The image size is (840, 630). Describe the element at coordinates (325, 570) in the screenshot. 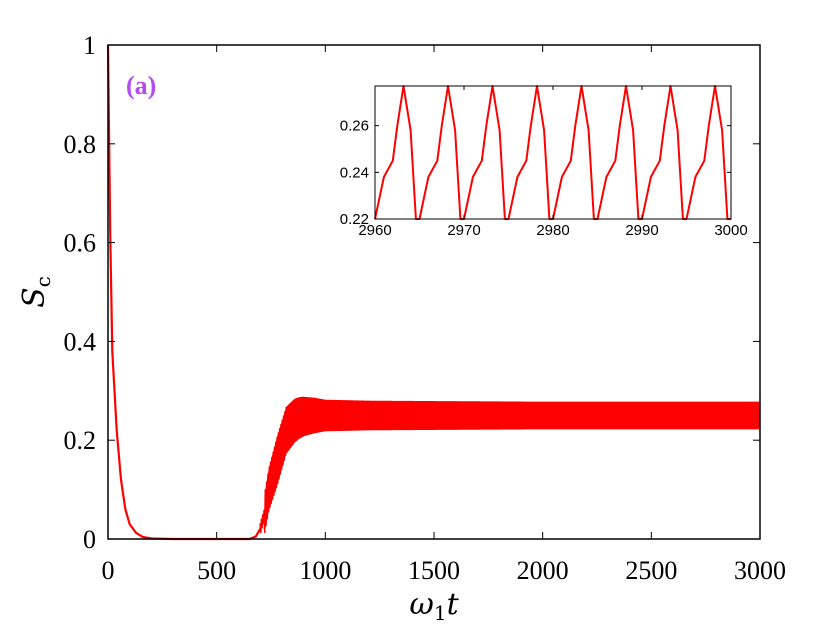

I see `x-tick-label: 1000` at that location.